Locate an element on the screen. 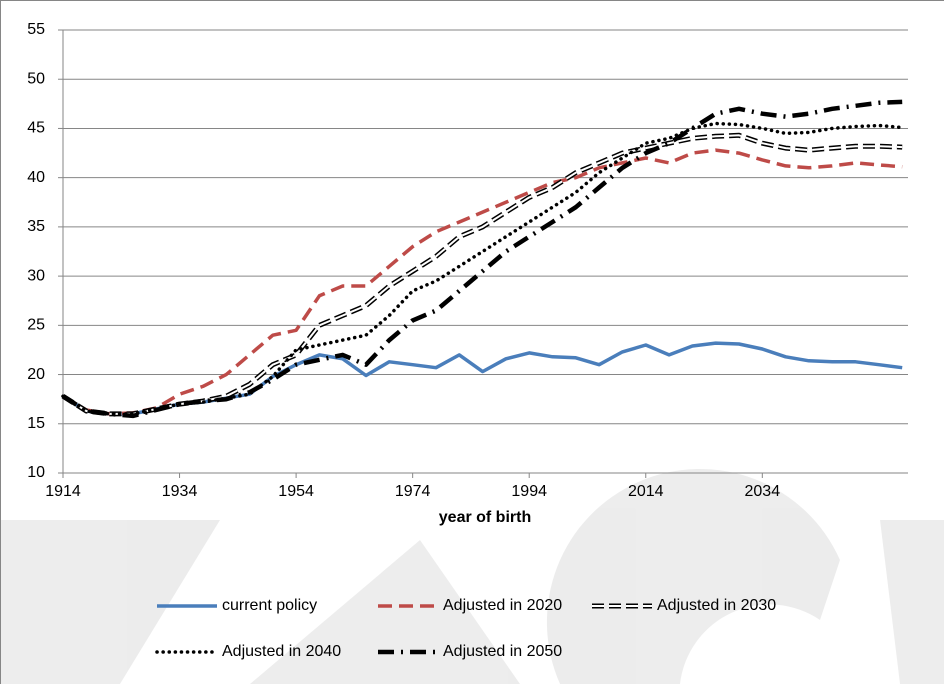  y-tick-label: 40 is located at coordinates (36, 177).